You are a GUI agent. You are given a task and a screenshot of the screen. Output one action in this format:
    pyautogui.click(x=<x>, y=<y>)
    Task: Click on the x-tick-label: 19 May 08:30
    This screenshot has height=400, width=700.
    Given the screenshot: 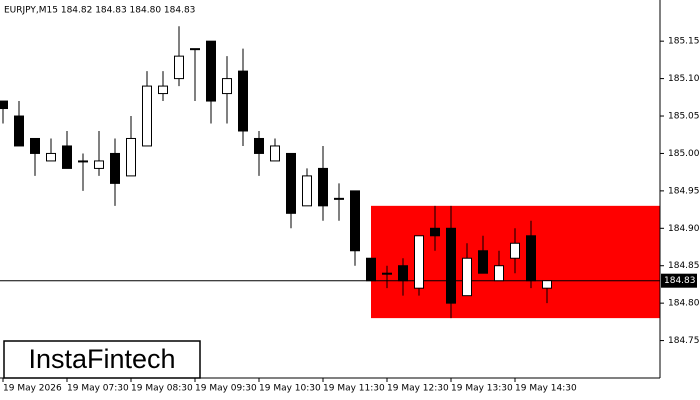 What is the action you would take?
    pyautogui.click(x=162, y=389)
    